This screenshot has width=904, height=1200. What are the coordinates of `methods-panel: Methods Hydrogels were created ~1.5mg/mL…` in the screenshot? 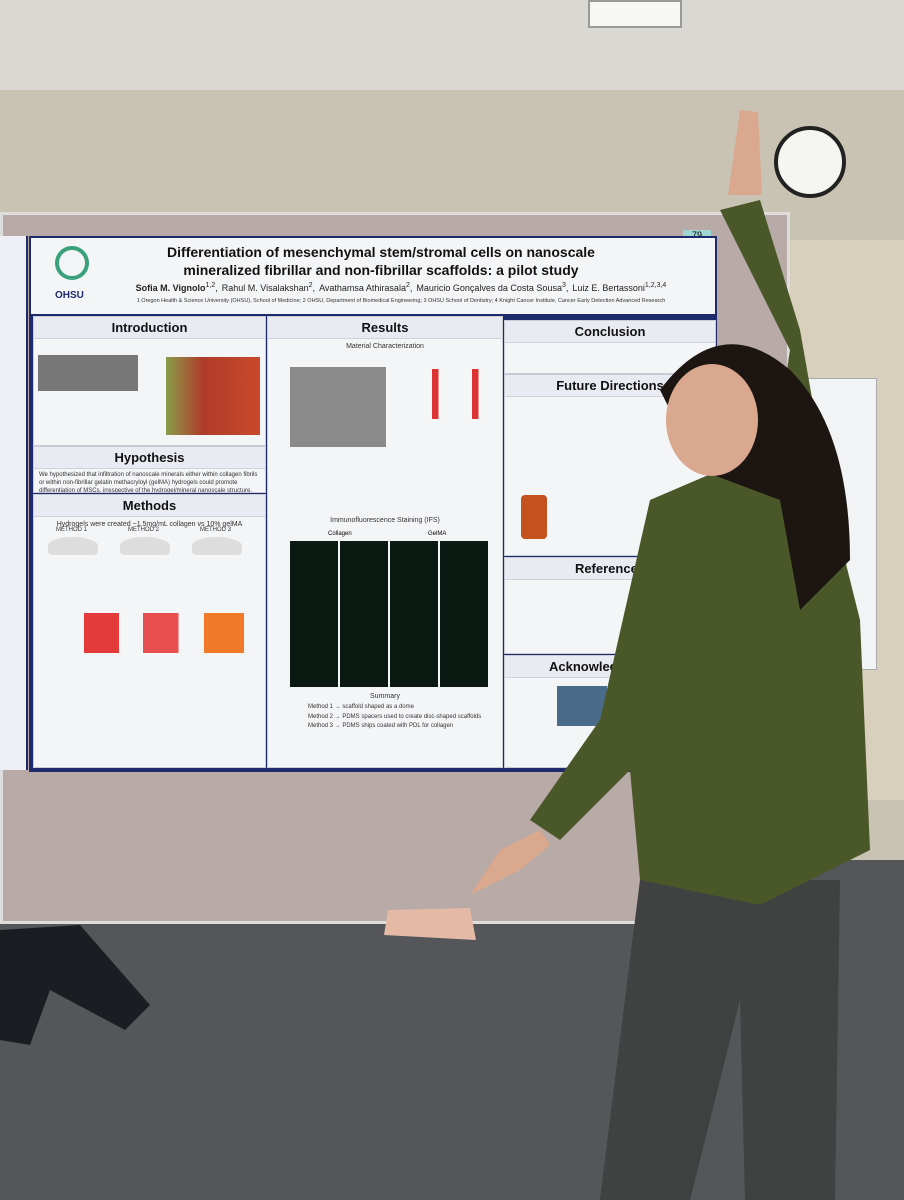 It's located at (149, 631).